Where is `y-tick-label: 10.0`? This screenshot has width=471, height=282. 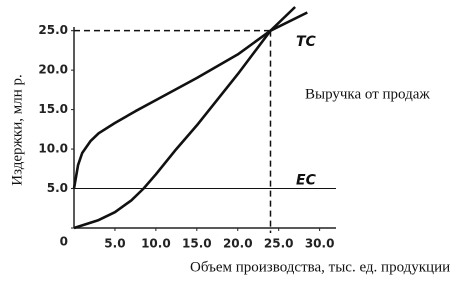
y-tick-label: 10.0 is located at coordinates (53, 149).